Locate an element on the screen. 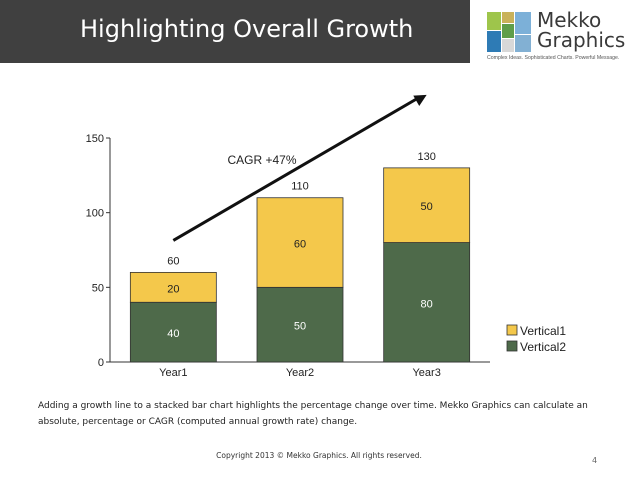  logo-mark-icon is located at coordinates (509, 32).